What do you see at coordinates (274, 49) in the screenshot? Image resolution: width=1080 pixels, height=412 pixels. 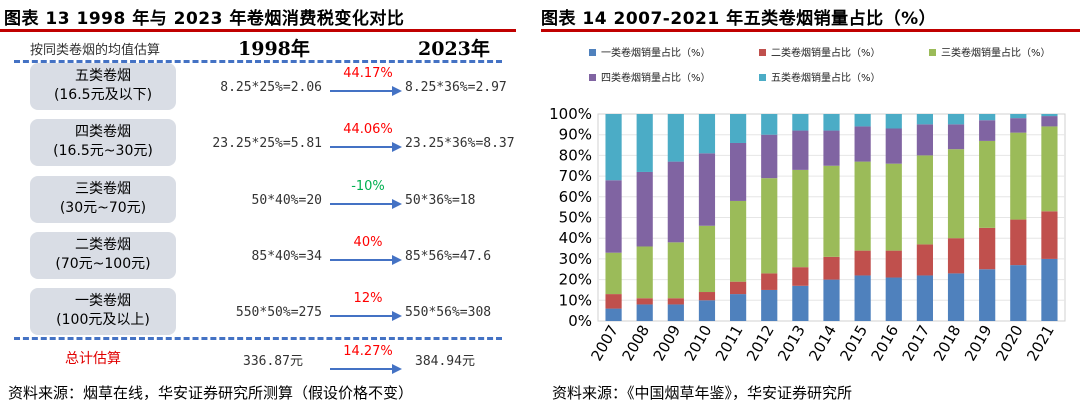 I see `header-year-1998: 1998年` at bounding box center [274, 49].